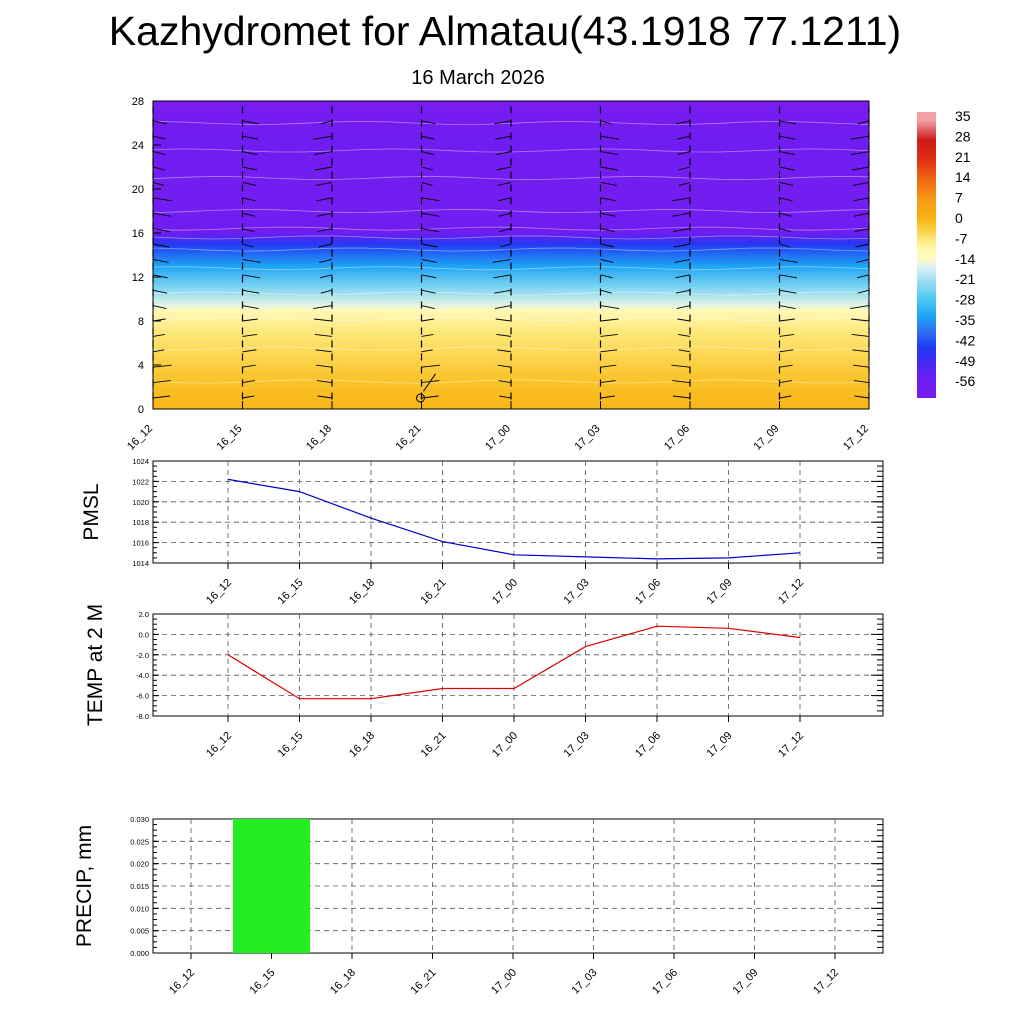 This screenshot has width=1024, height=1024. I want to click on y-tick-label: 0.015, so click(139, 886).